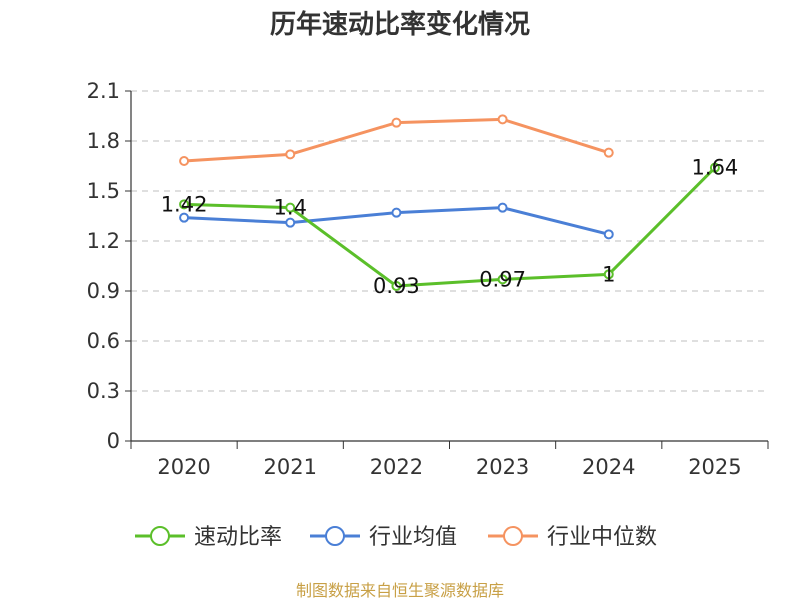  What do you see at coordinates (502, 467) in the screenshot?
I see `x-tick-label: 2023` at bounding box center [502, 467].